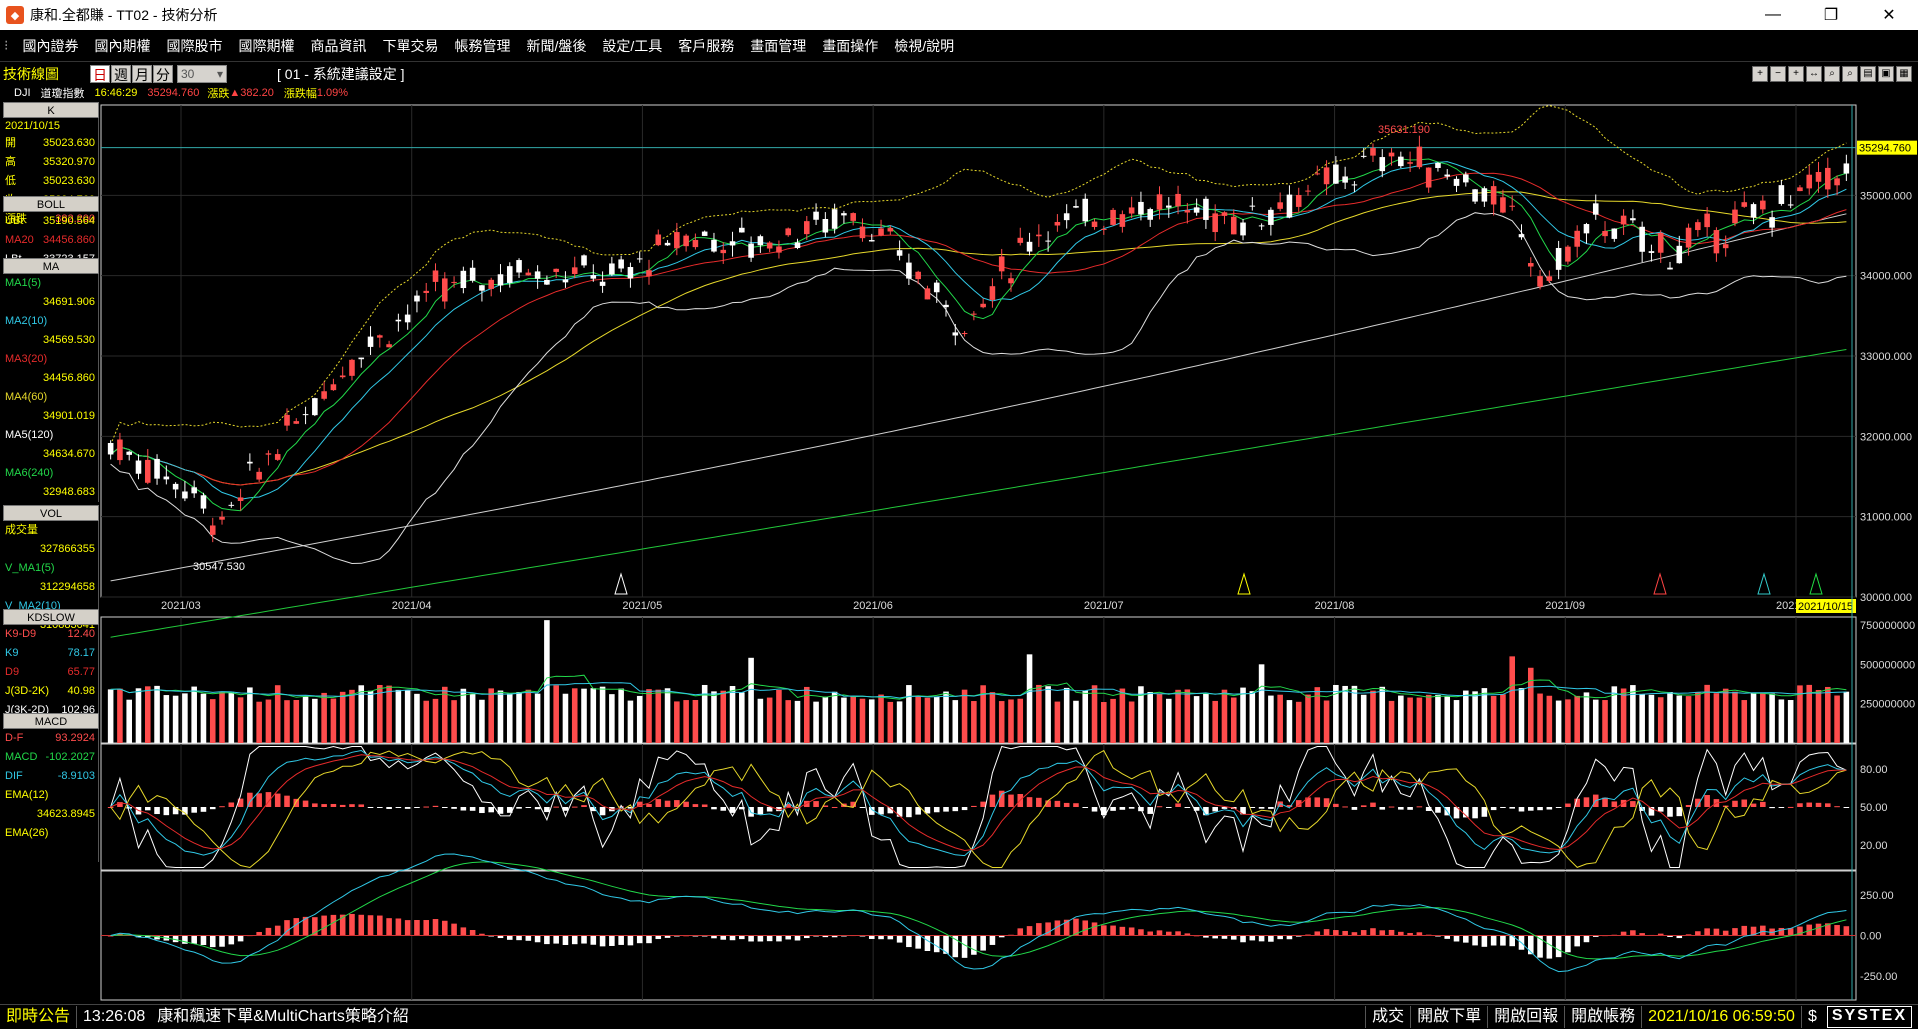  What do you see at coordinates (51, 204) in the screenshot?
I see `sidebar-head-boll: BOLL` at bounding box center [51, 204].